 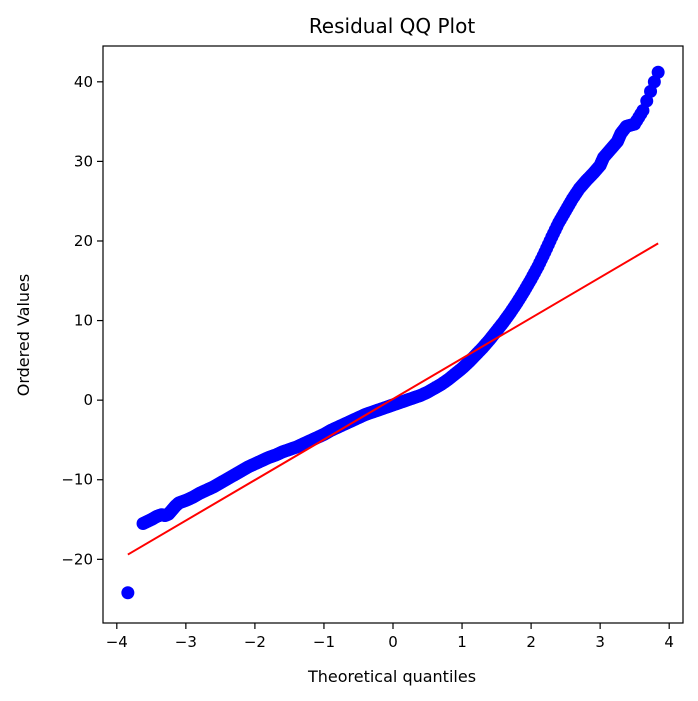 I want to click on x-tick-label: −2, so click(x=255, y=642).